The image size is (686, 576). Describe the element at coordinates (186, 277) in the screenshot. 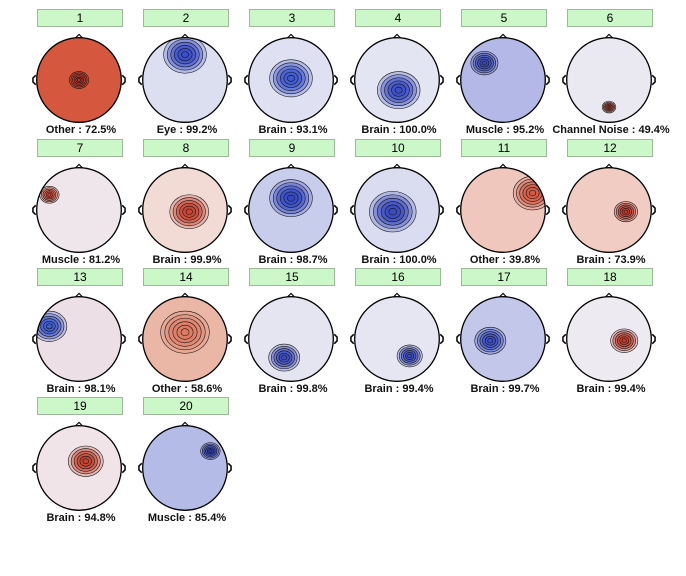

I see `component-number-button: 14` at that location.